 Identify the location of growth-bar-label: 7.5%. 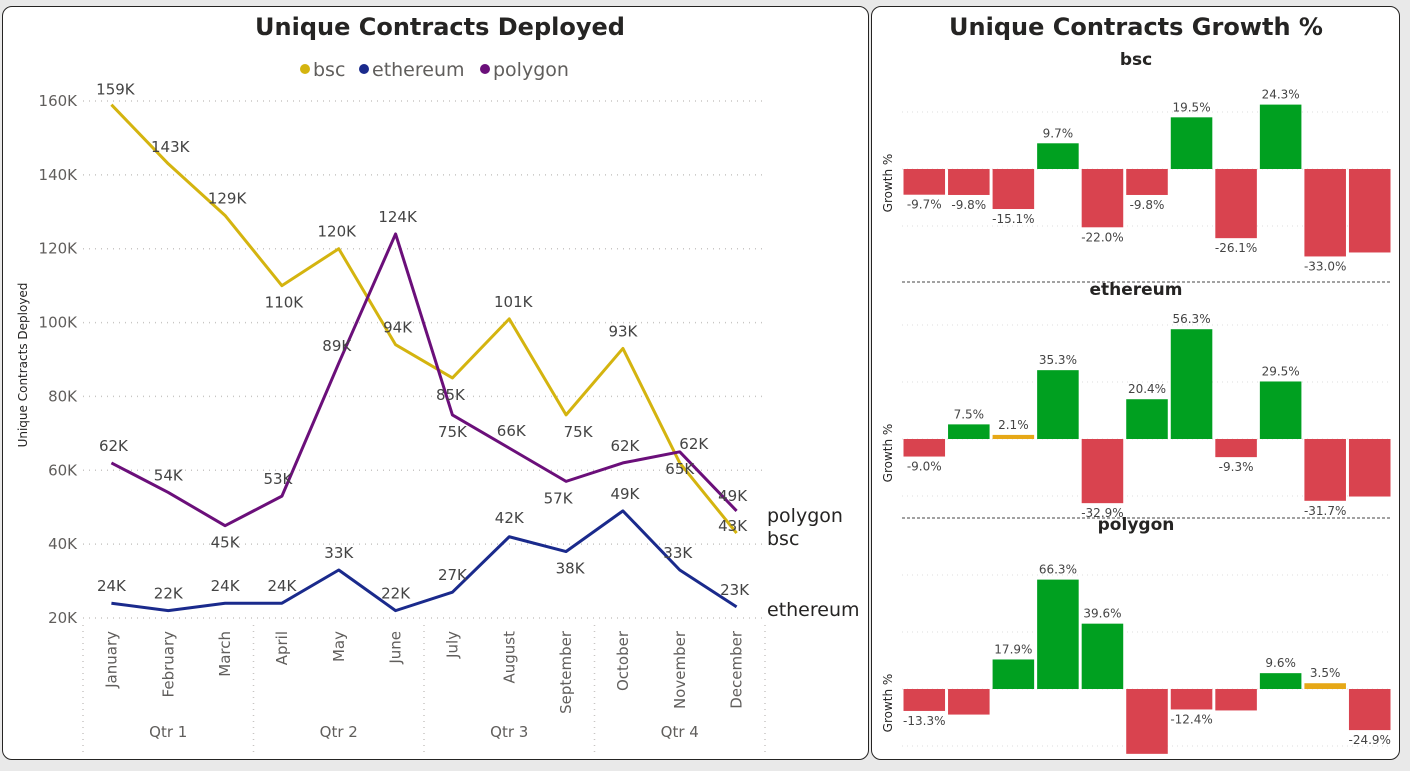
(969, 414).